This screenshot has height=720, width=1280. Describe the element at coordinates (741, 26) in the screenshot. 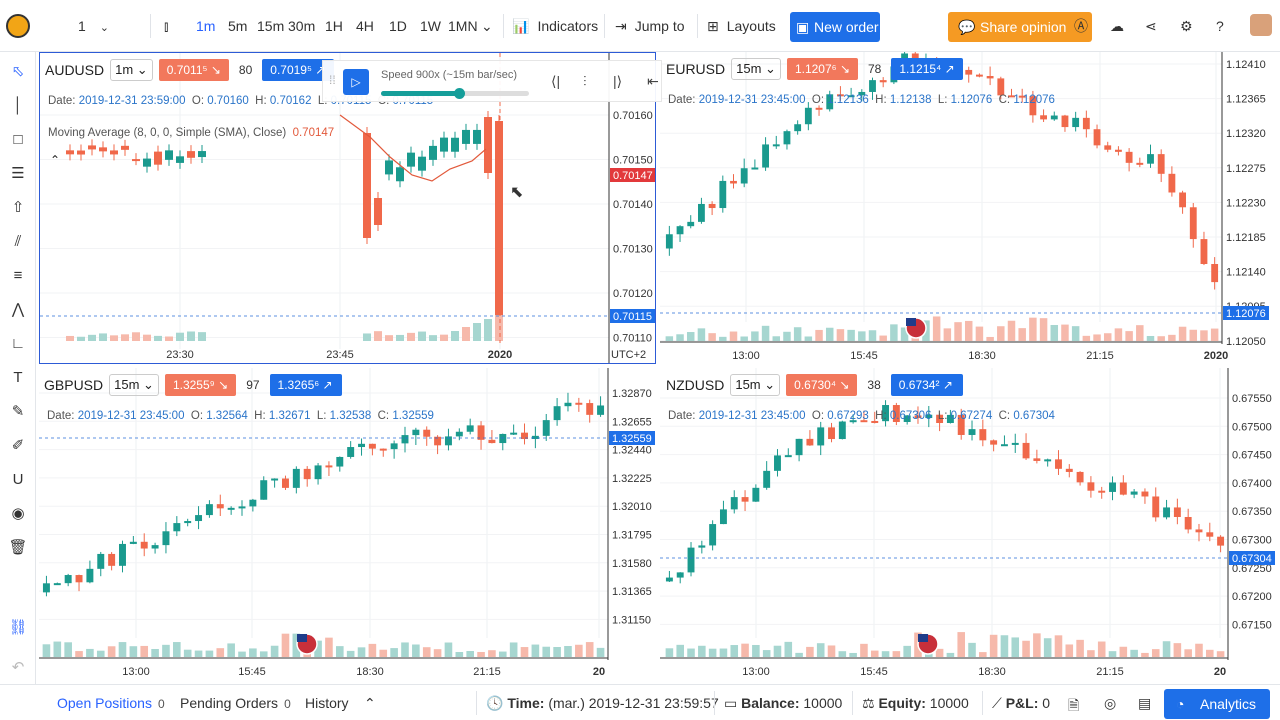

I see `layouts-button: ⊞ Layouts` at that location.